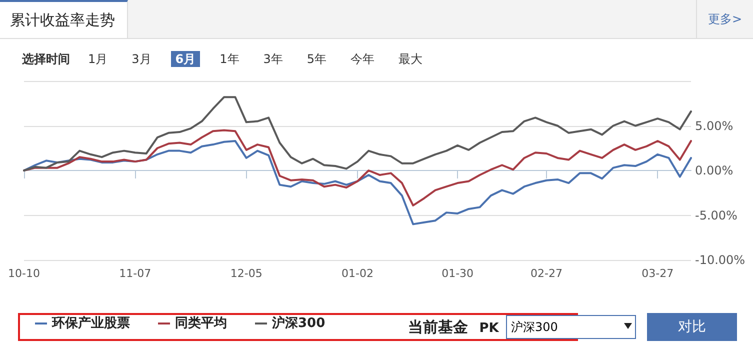  I want to click on x-tick-label: 01-02, so click(358, 273).